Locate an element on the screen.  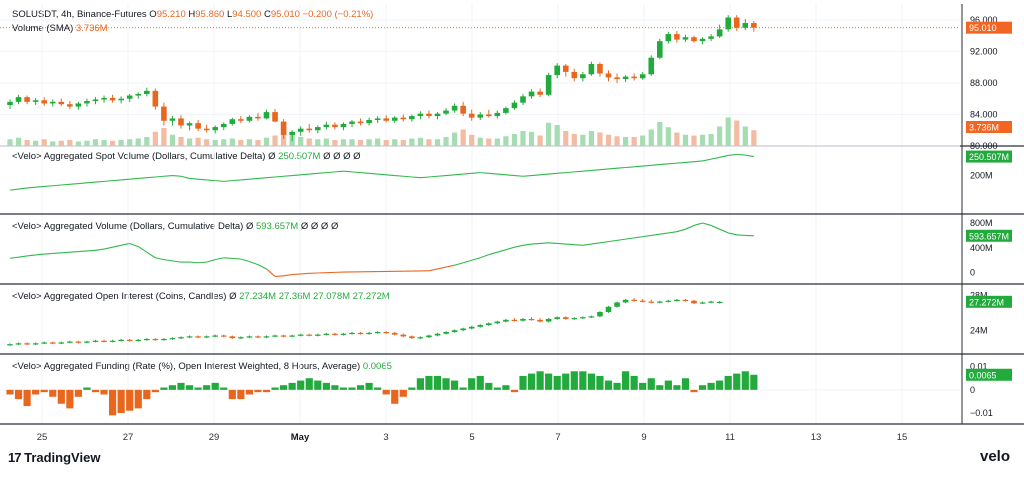
x-tick-label: 3 is located at coordinates (385, 437).